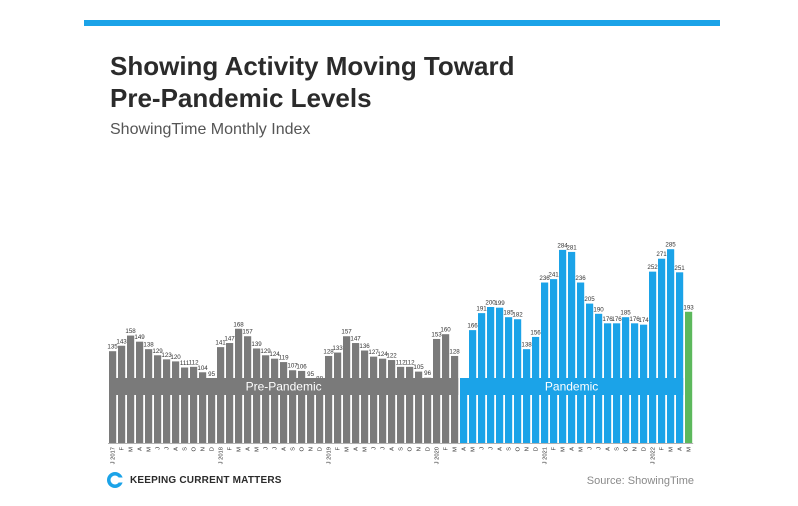 The image size is (798, 506). I want to click on data-label: 138, so click(148, 345).